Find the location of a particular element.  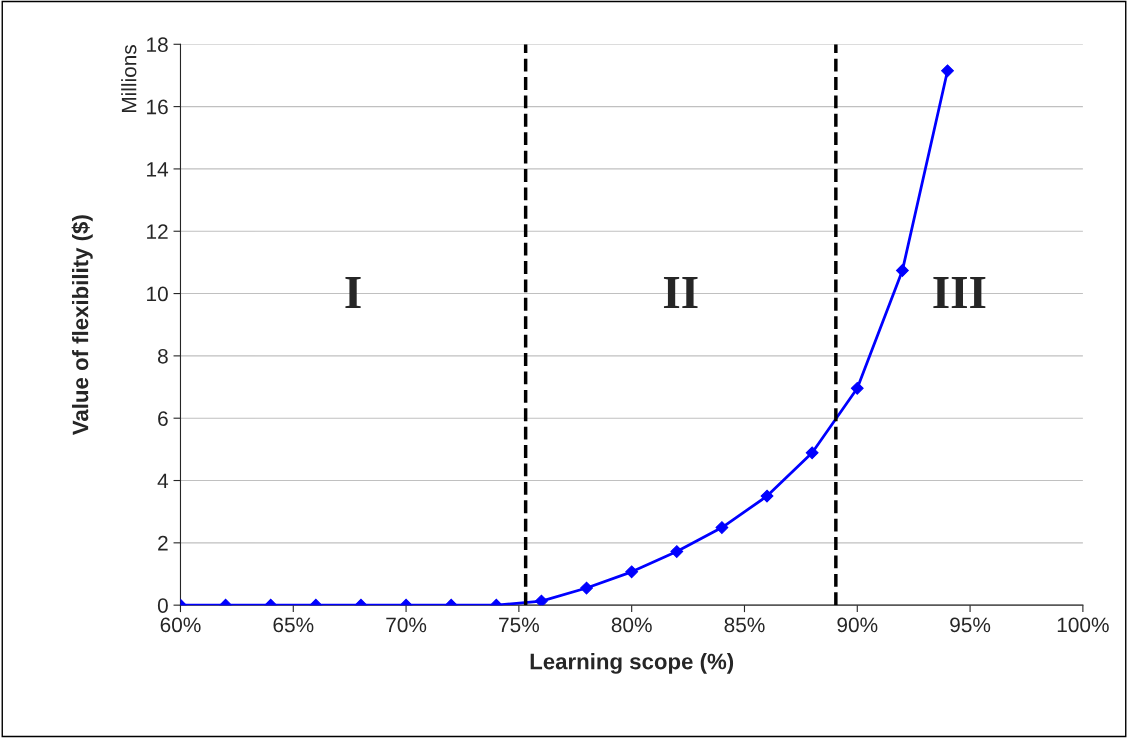

y-tick-label: 8 is located at coordinates (162, 356).